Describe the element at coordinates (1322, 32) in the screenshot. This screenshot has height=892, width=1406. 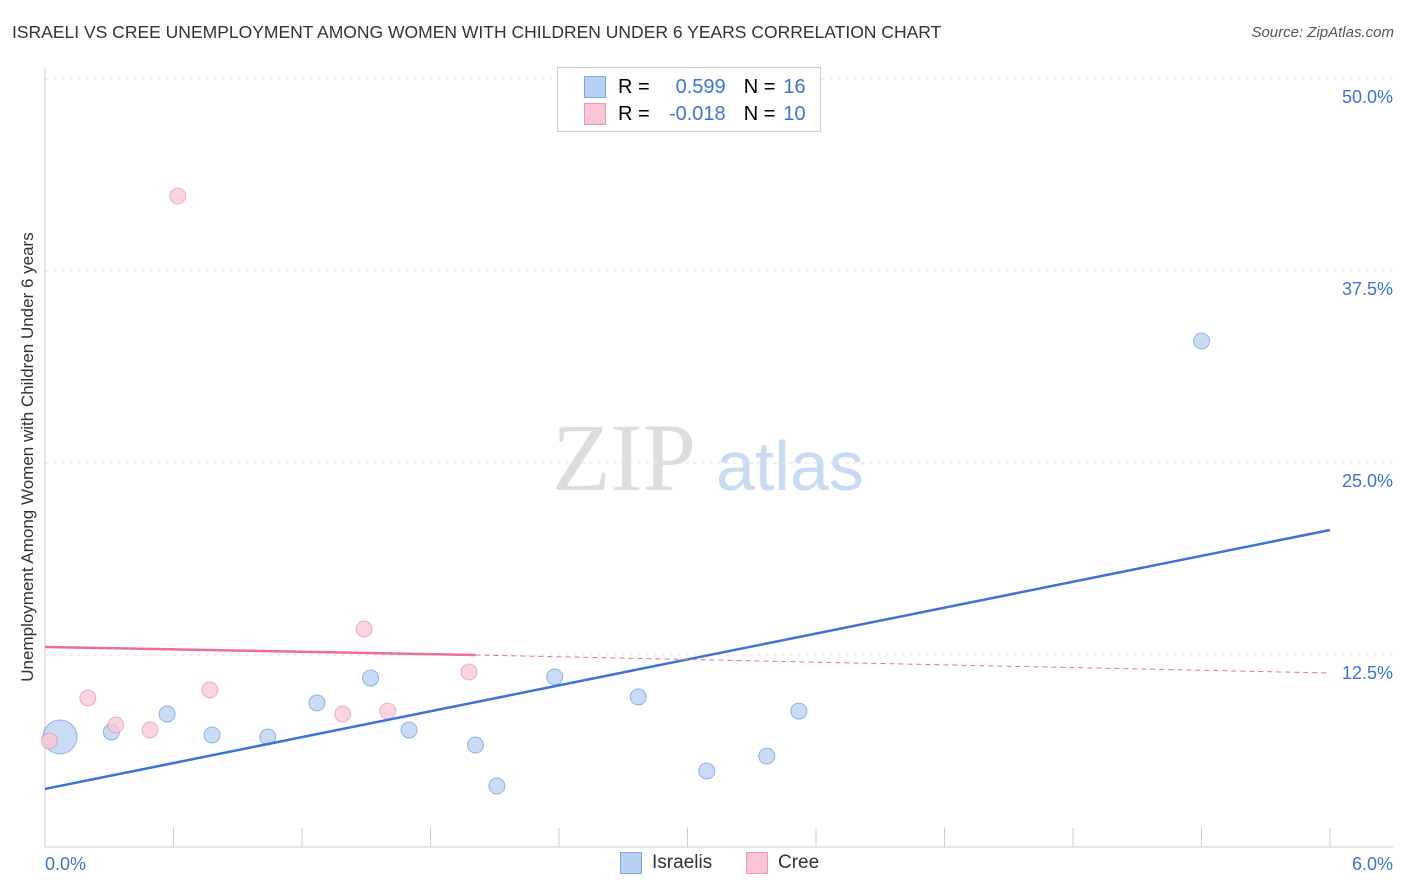
I see `source-label: Source: ZipAtlas.com` at that location.